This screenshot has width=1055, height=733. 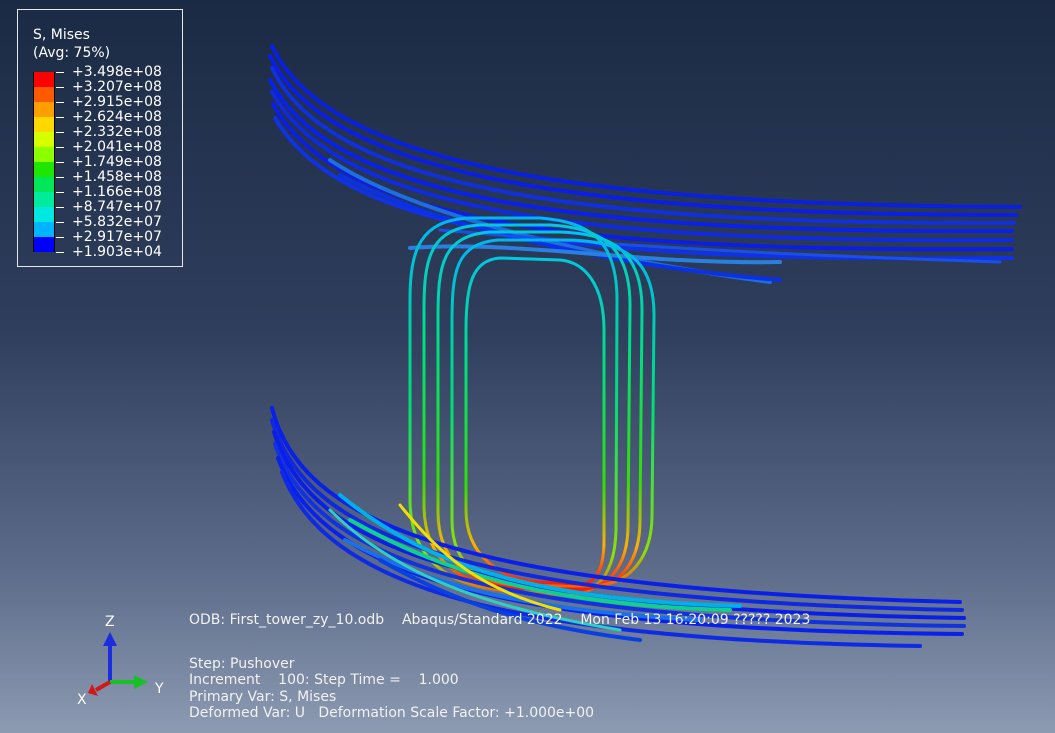 What do you see at coordinates (117, 192) in the screenshot?
I see `legend-value: +1.166e+08` at bounding box center [117, 192].